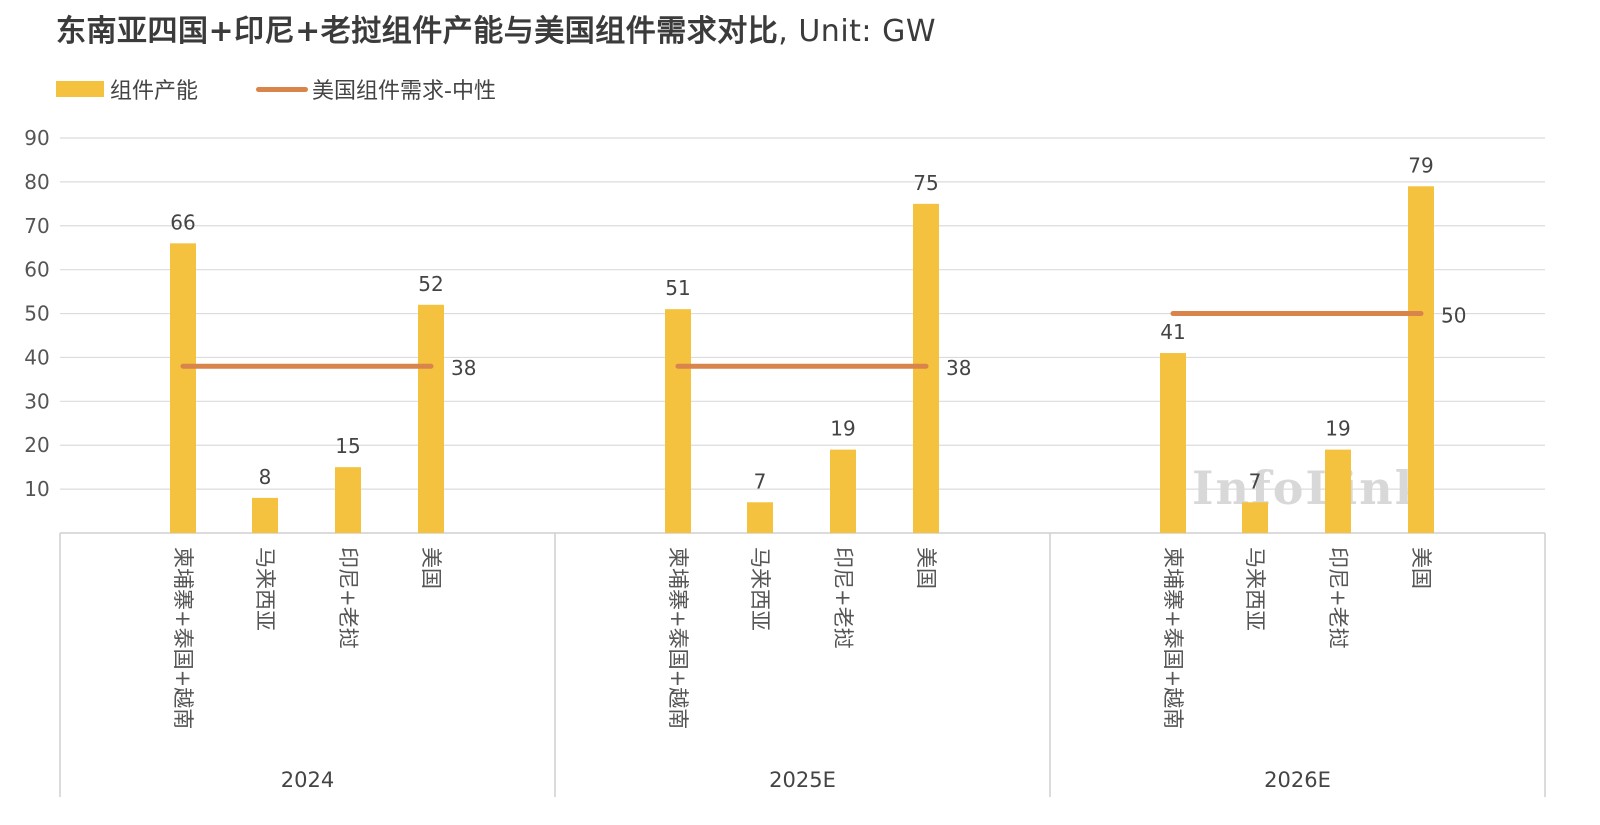 The height and width of the screenshot is (825, 1600). I want to click on legend-item-capacity: 组件产能, so click(127, 89).